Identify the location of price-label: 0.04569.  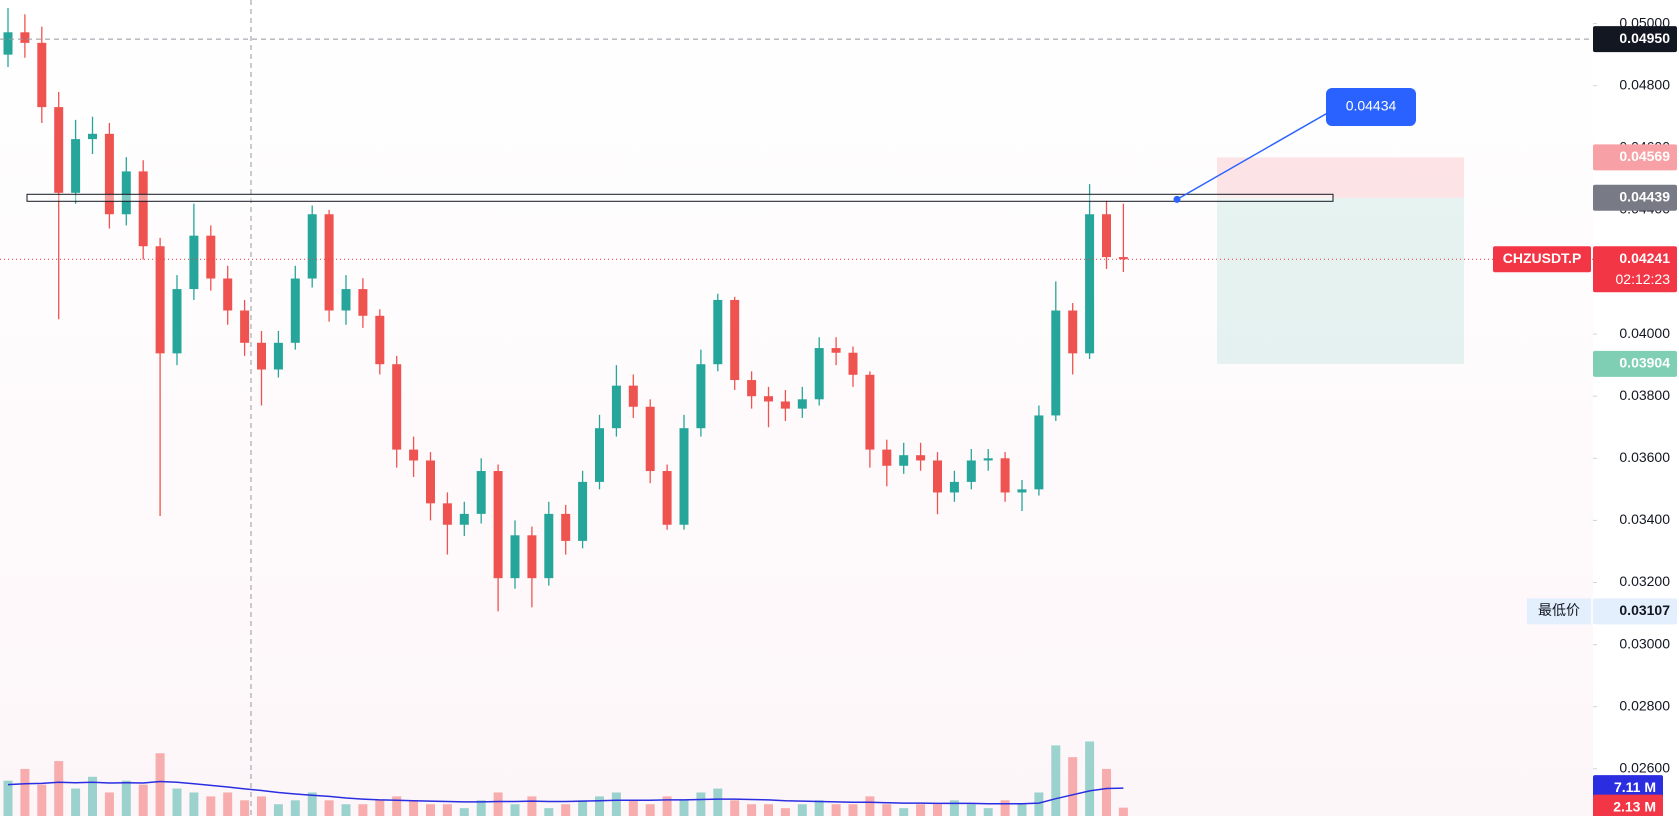
(1644, 156).